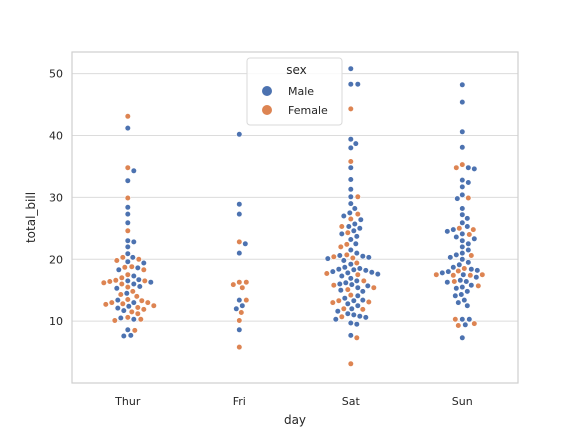  What do you see at coordinates (301, 91) in the screenshot?
I see `legend-label-male: Male` at bounding box center [301, 91].